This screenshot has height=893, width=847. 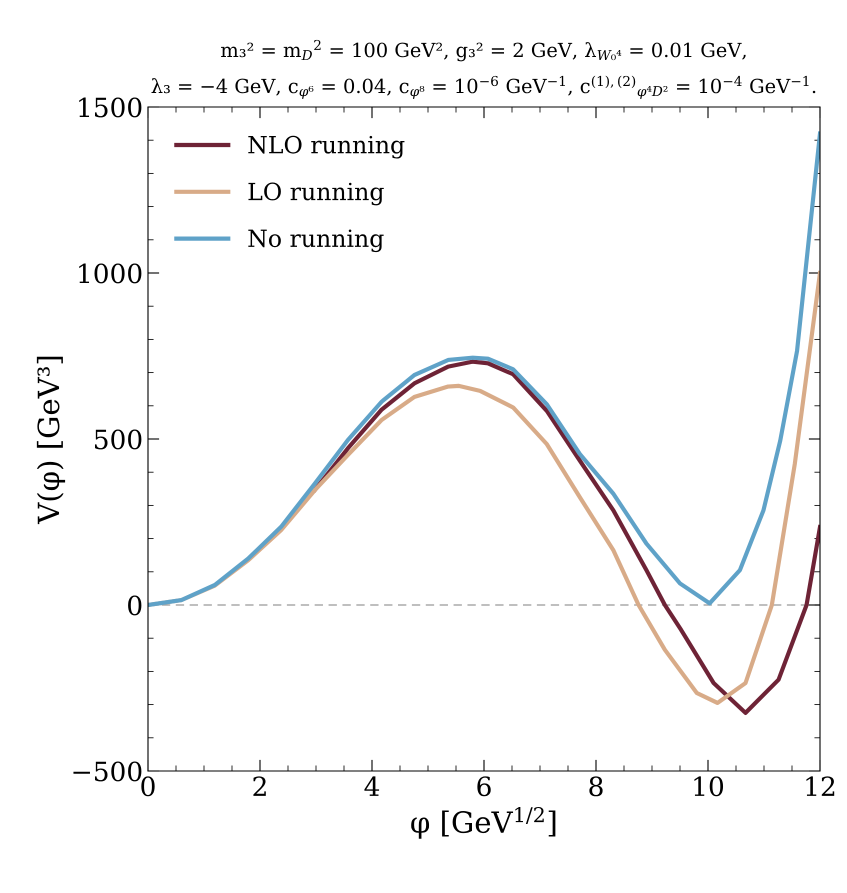 I want to click on x-tick-label: 8, so click(x=596, y=786).